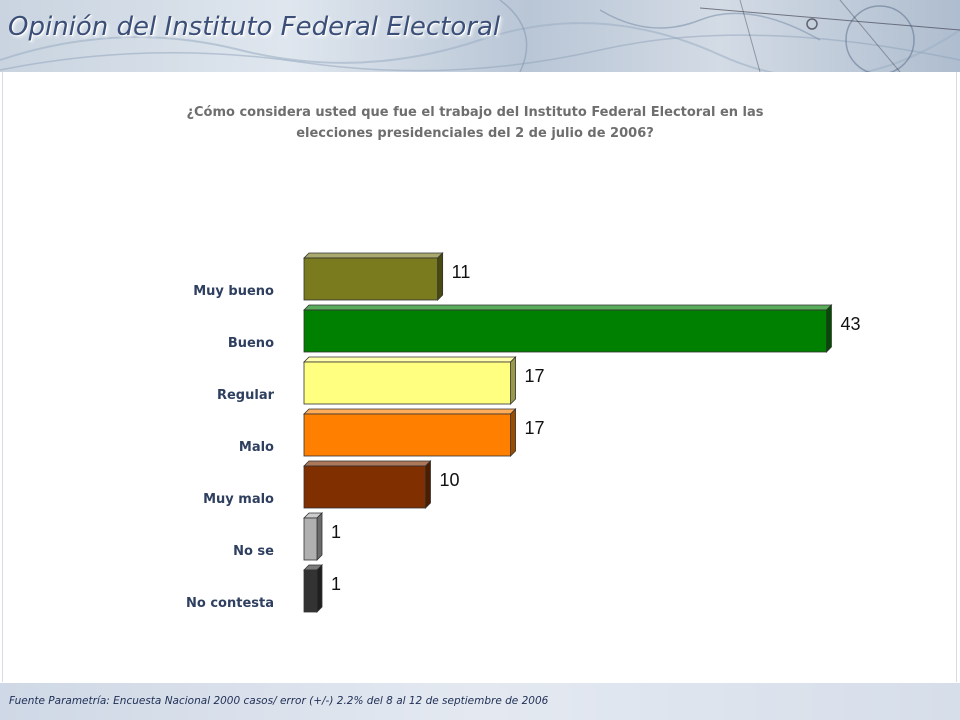 The height and width of the screenshot is (720, 960). Describe the element at coordinates (461, 272) in the screenshot. I see `value-label: 11` at that location.